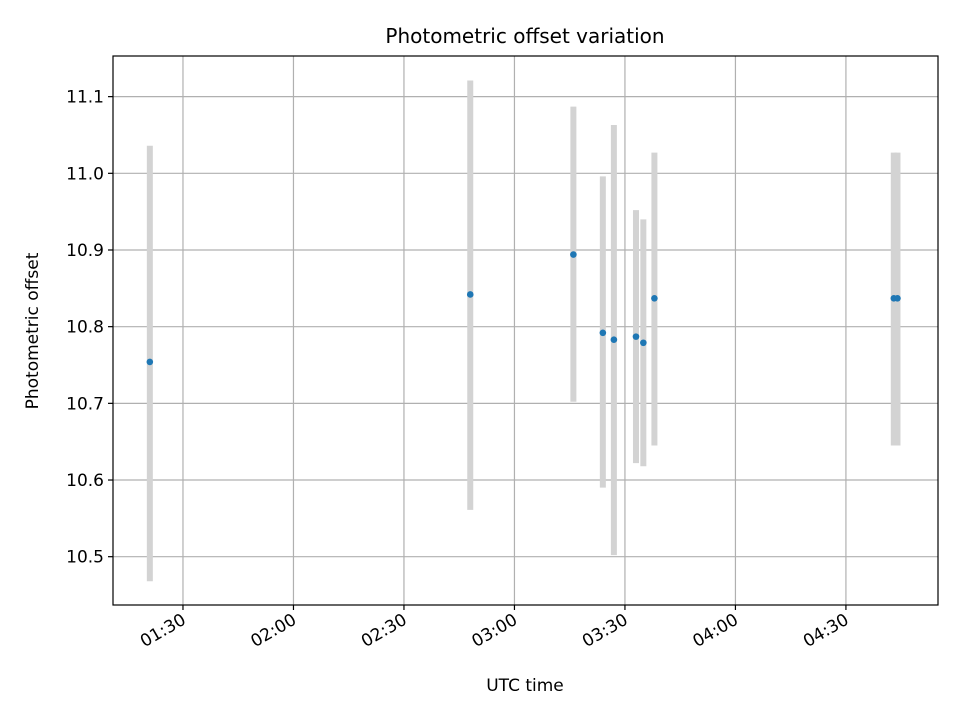 This screenshot has width=960, height=720. What do you see at coordinates (524, 36) in the screenshot?
I see `chart-title: Photometric offset variation` at bounding box center [524, 36].